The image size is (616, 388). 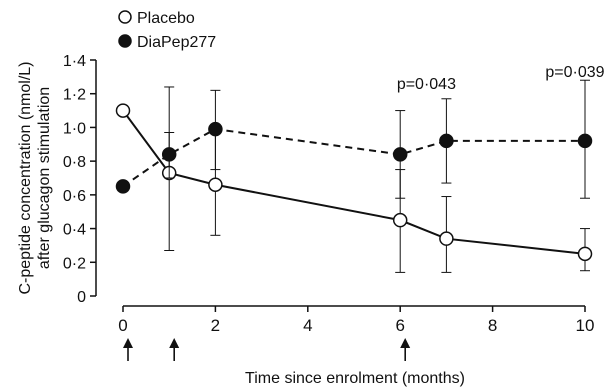 What do you see at coordinates (74, 128) in the screenshot?
I see `y-tick-label: 1·0` at bounding box center [74, 128].